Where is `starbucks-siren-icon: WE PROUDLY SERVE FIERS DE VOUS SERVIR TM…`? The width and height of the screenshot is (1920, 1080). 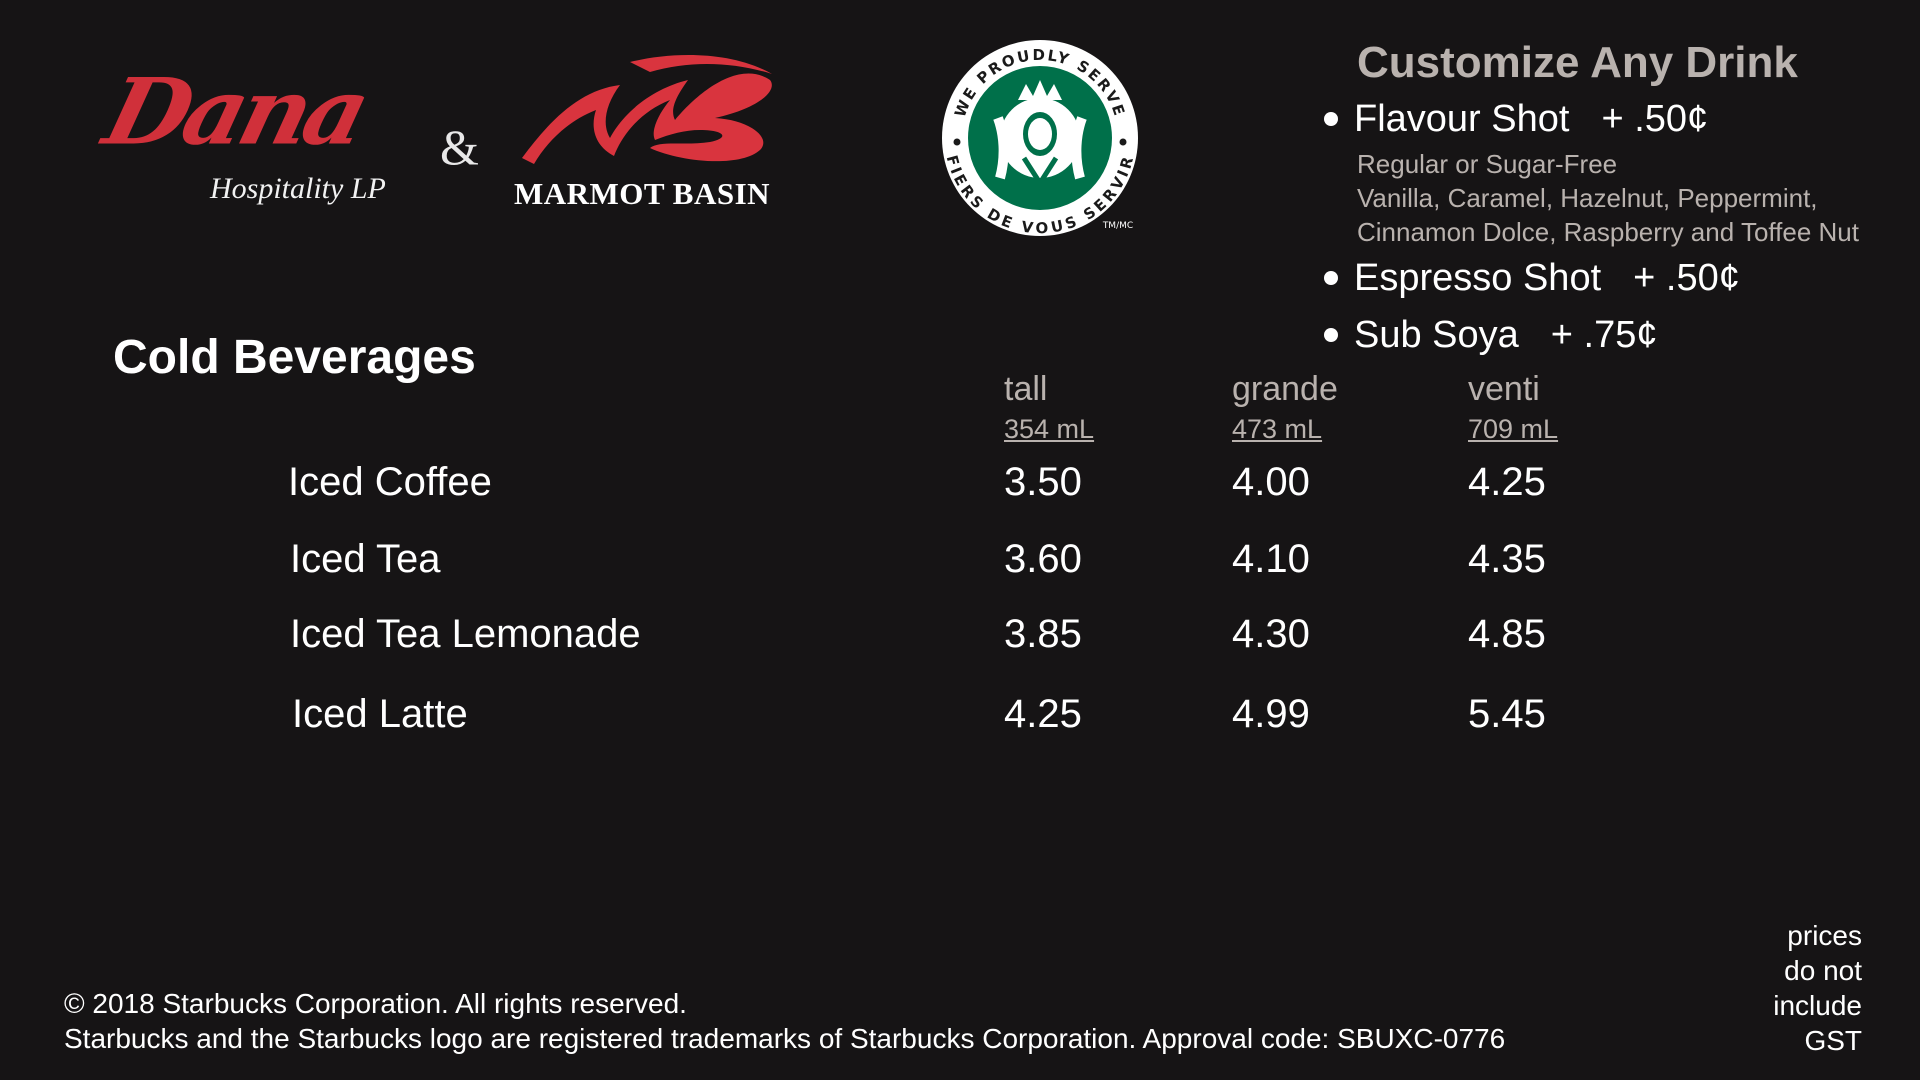
starbucks-siren-icon: WE PROUDLY SERVE FIERS DE VOUS SERVIR TM… is located at coordinates (1040, 138).